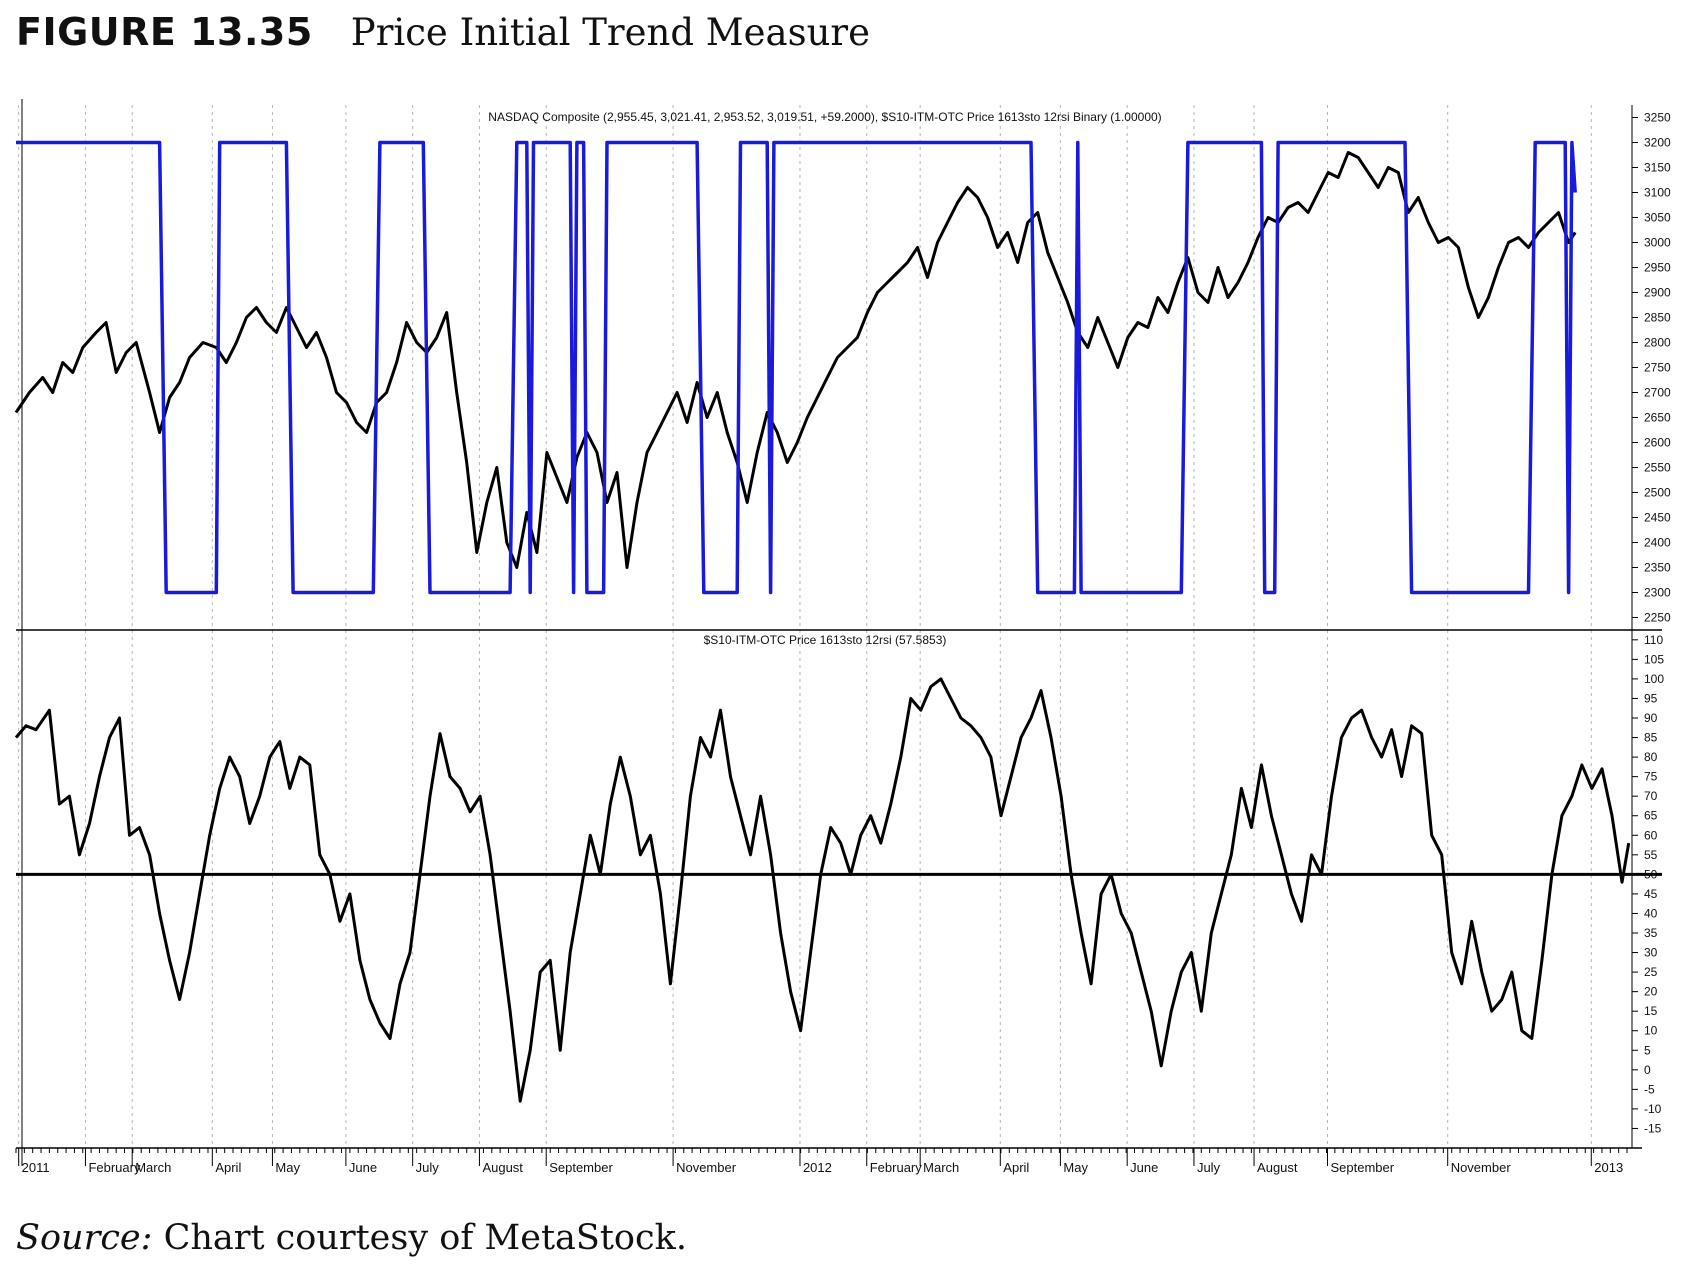 The width and height of the screenshot is (1704, 1267). I want to click on indicator-y-tick-label: 80, so click(1651, 757).